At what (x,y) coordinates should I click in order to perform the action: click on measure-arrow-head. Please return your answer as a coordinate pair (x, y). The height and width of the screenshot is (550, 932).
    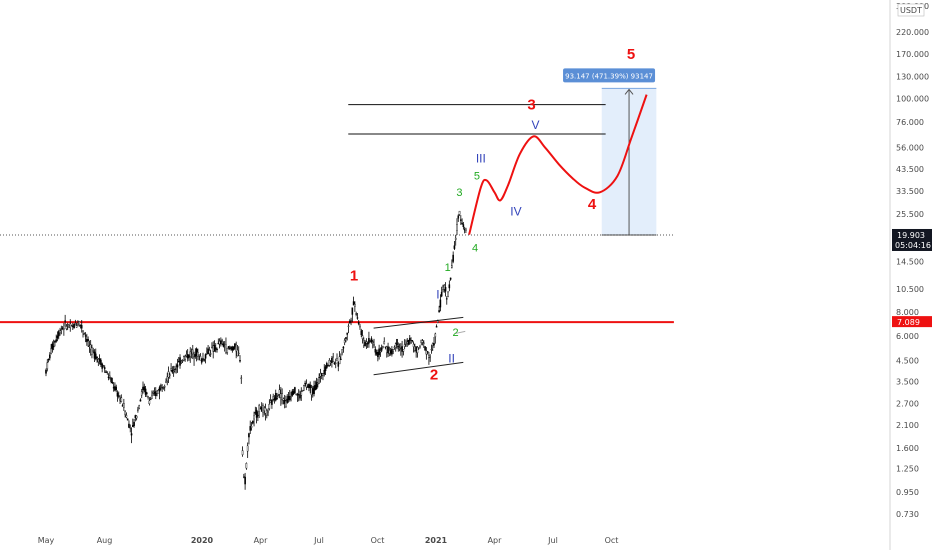
    Looking at the image, I should click on (629, 91).